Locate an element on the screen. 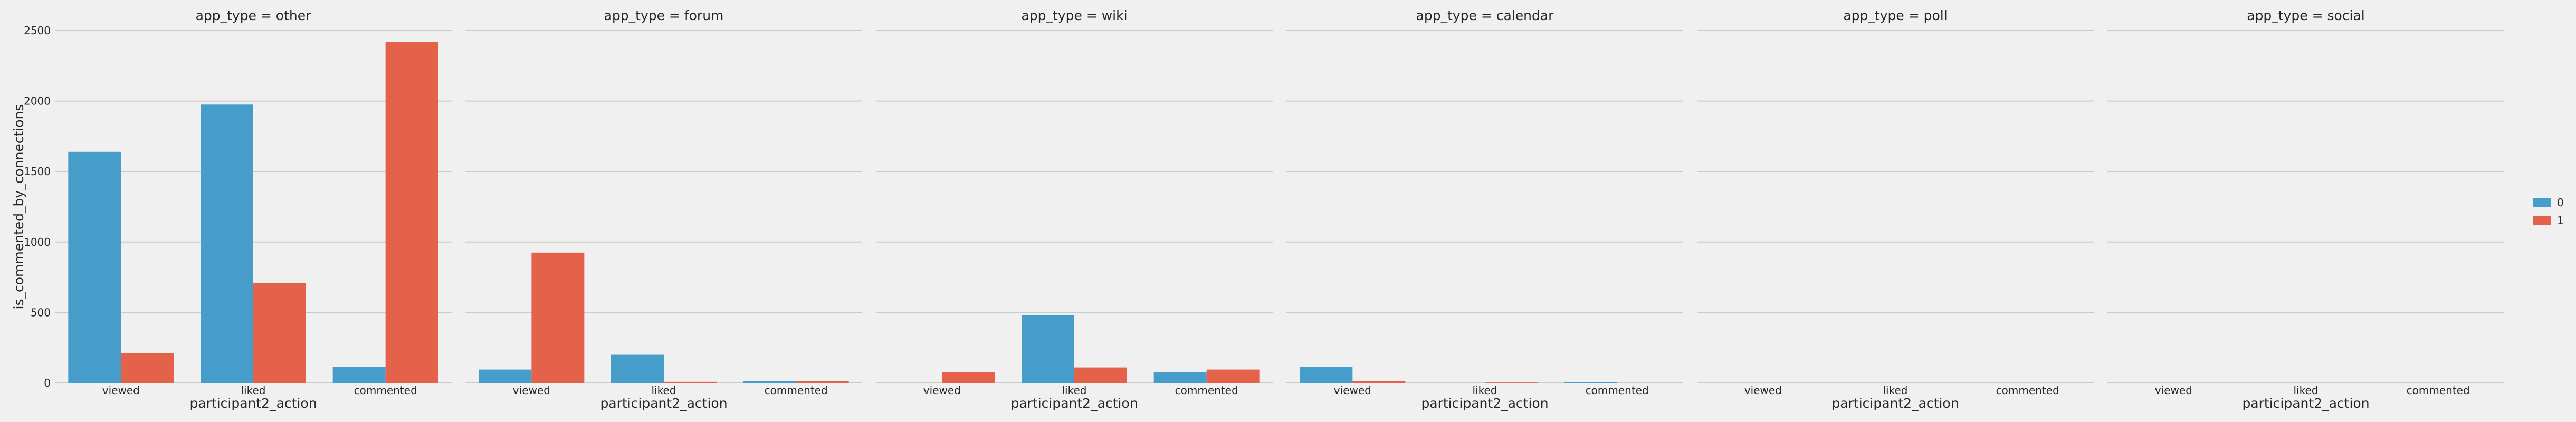 Image resolution: width=2576 pixels, height=422 pixels. y-tick-label: 0 is located at coordinates (47, 383).